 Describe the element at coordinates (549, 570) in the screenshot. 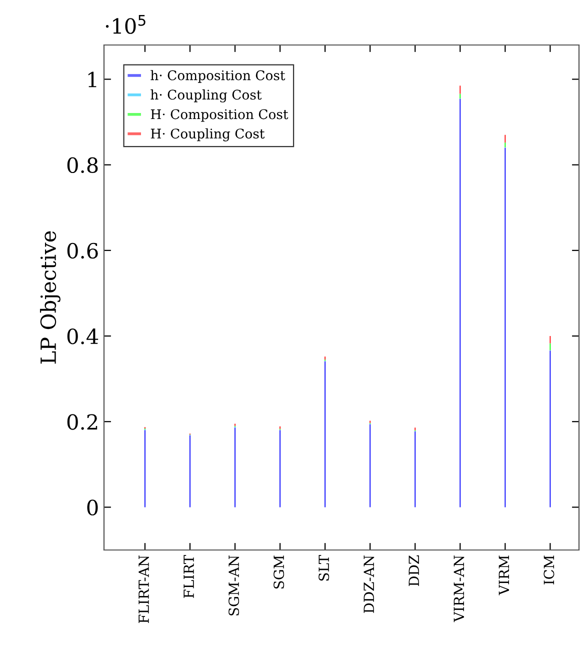

I see `x-tick-label: ICM` at that location.